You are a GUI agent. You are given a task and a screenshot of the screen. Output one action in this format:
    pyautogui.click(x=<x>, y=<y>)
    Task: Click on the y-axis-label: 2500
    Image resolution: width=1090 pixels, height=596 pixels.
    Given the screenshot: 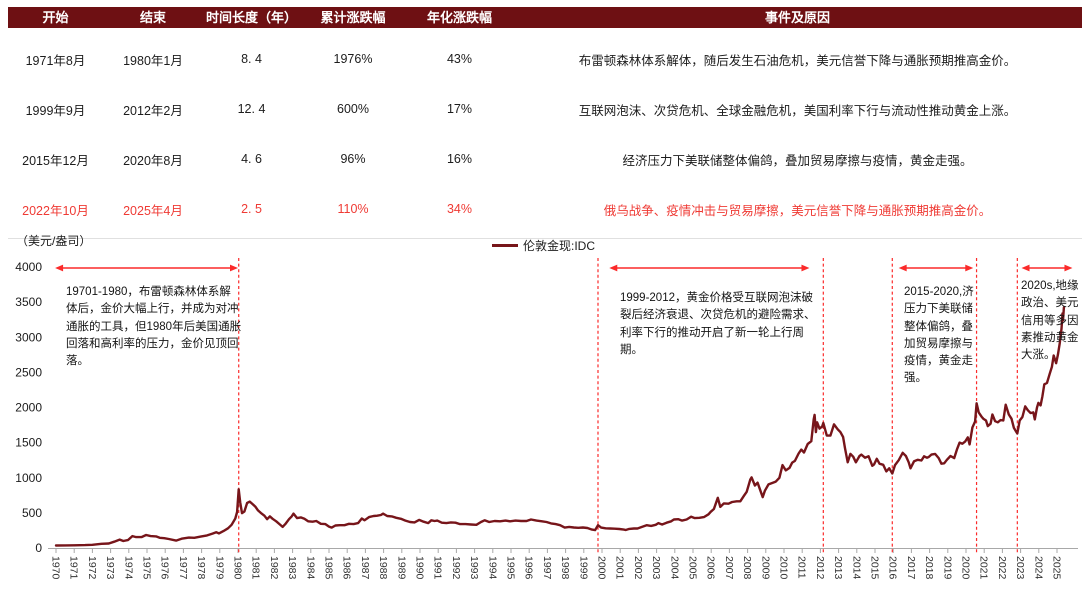 What is the action you would take?
    pyautogui.click(x=28, y=372)
    